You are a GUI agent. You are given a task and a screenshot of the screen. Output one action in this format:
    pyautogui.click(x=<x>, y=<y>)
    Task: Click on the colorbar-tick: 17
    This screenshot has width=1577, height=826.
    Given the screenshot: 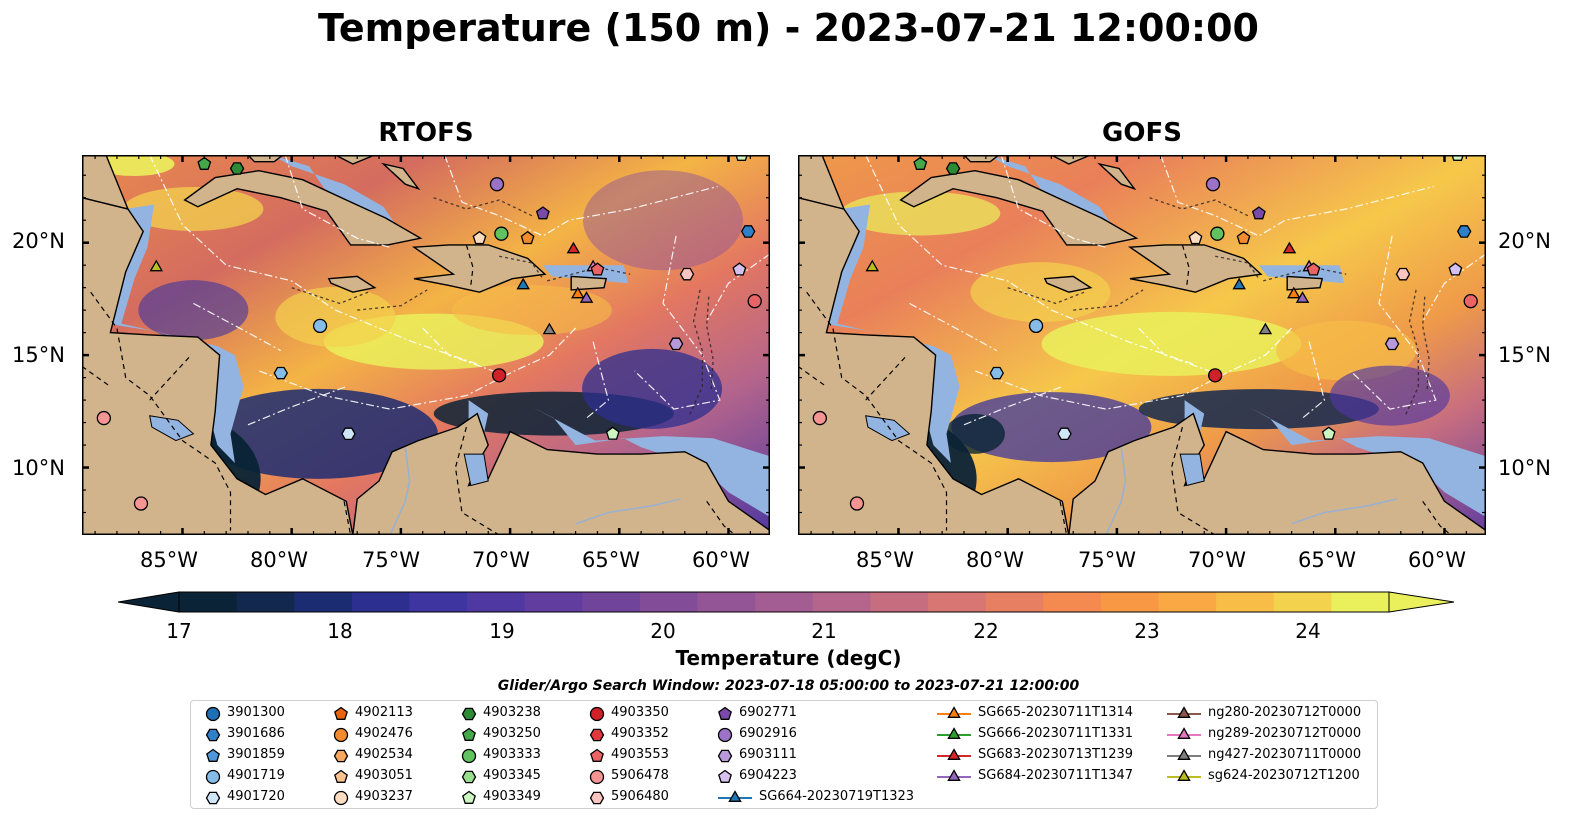 What is the action you would take?
    pyautogui.click(x=179, y=631)
    